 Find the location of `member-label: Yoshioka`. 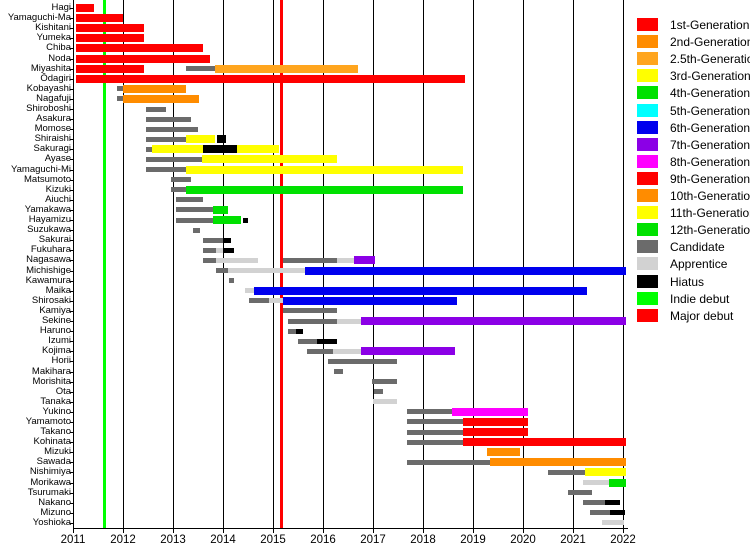

member-label: Yoshioka is located at coordinates (51, 522).